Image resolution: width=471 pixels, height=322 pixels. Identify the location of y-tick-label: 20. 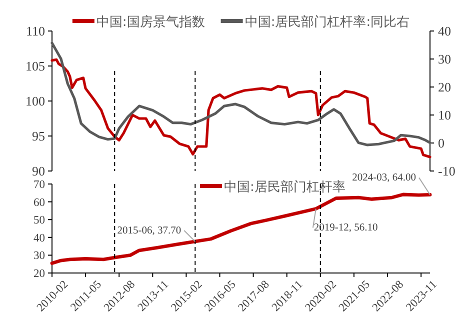
(40, 274).